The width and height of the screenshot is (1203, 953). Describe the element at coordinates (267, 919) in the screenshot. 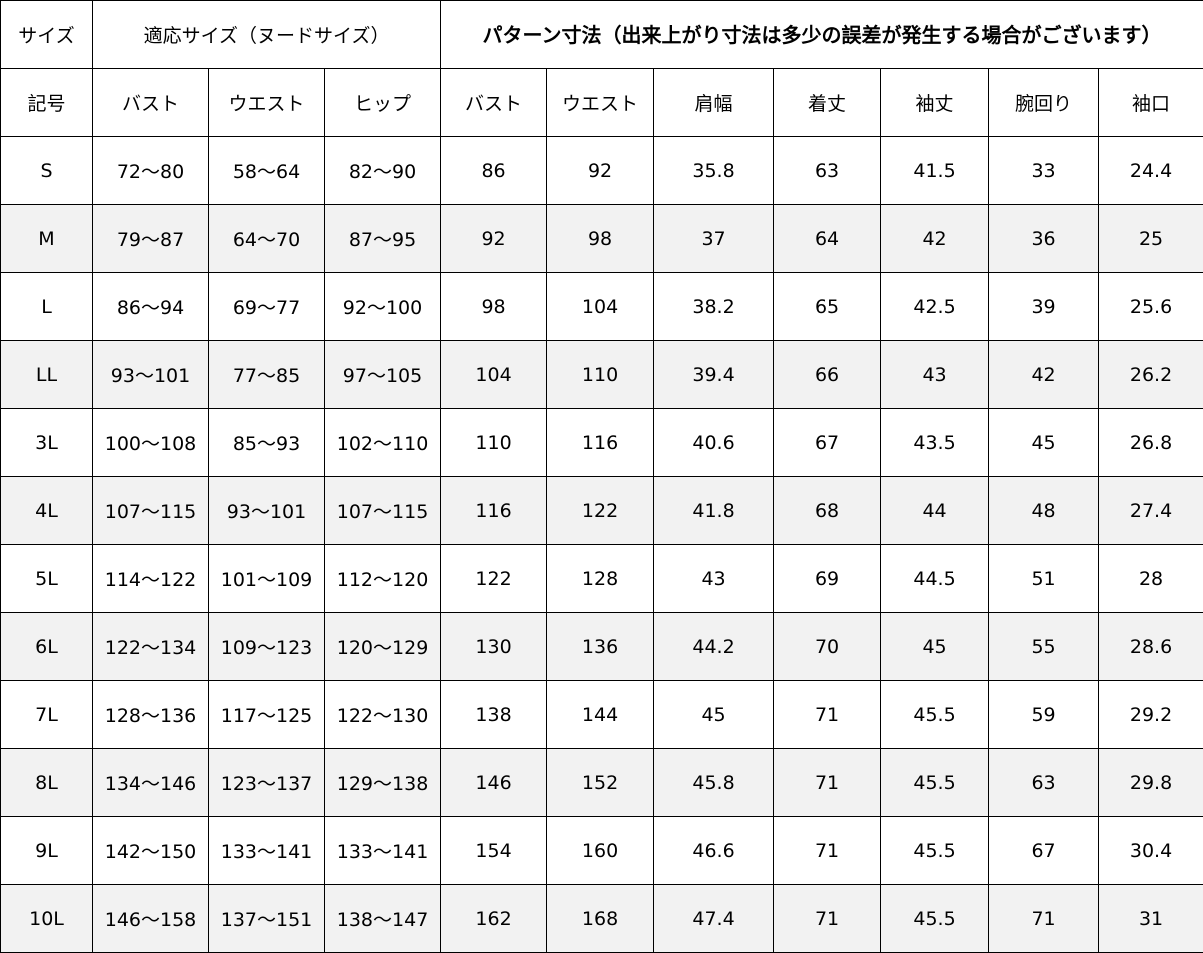

I see `table-cell: 137～151` at that location.